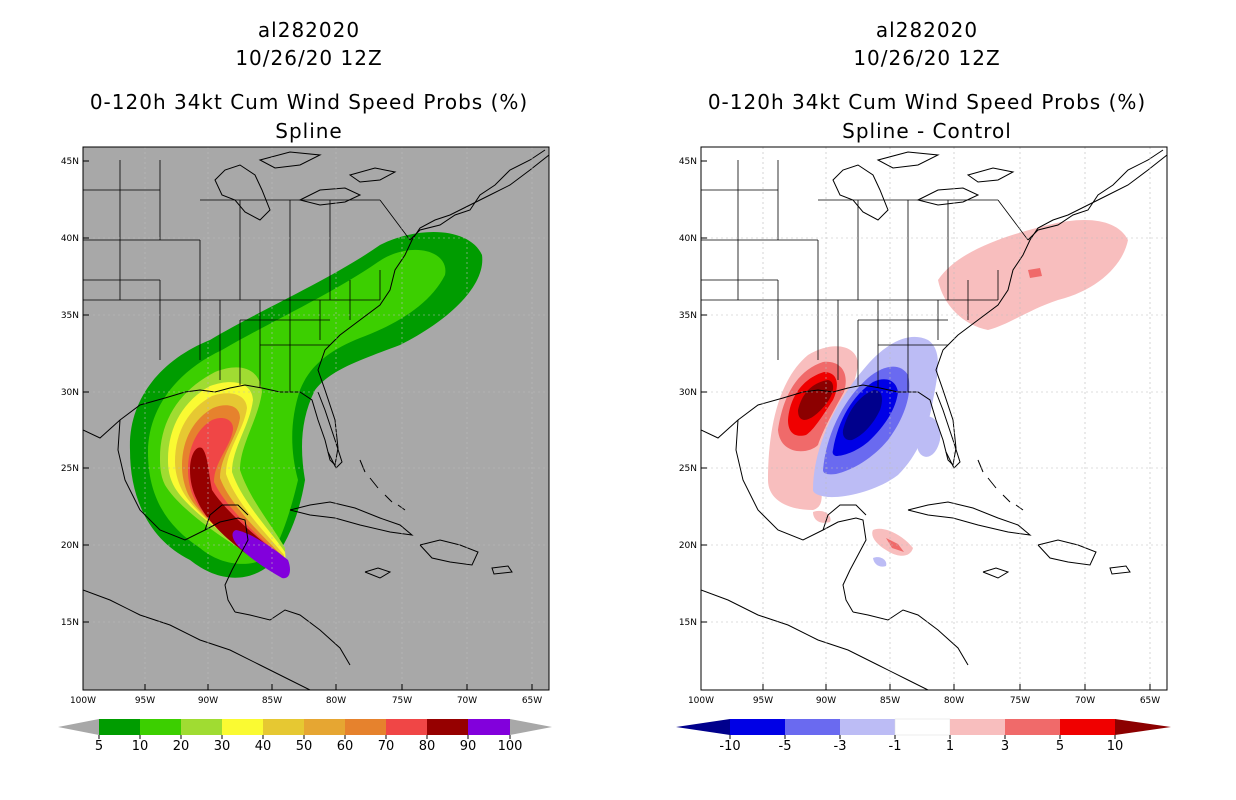  Describe the element at coordinates (1115, 746) in the screenshot. I see `right-cb-label-7: 10` at that location.